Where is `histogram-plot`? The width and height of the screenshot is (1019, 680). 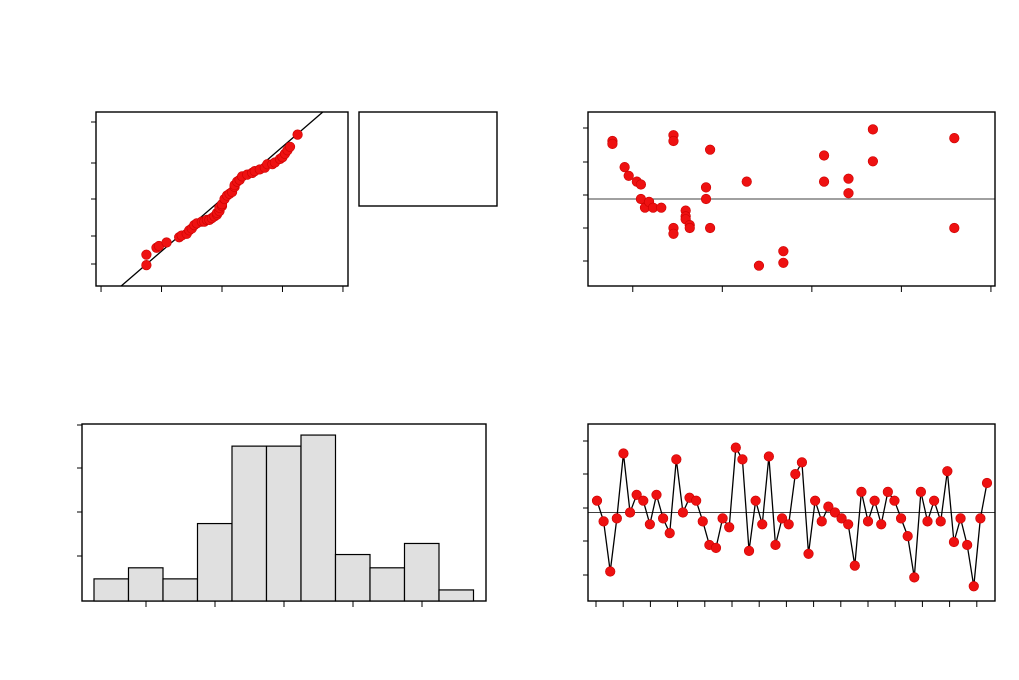
histogram-plot is located at coordinates (282, 515).